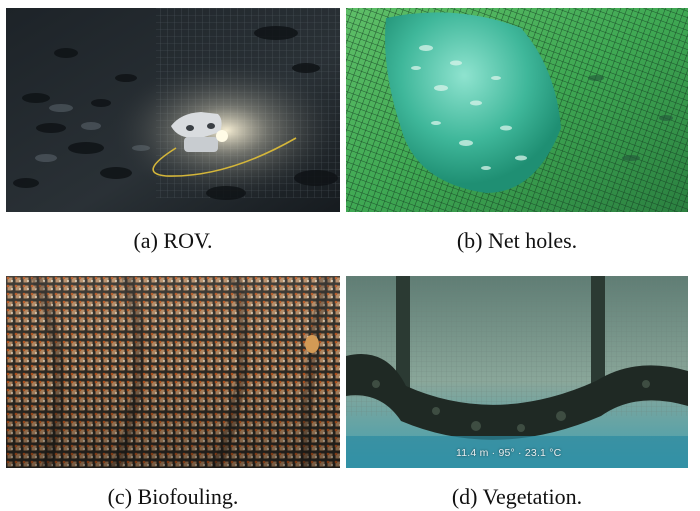 The width and height of the screenshot is (700, 511). Describe the element at coordinates (517, 240) in the screenshot. I see `caption-net-holes: (b) Net holes.` at that location.